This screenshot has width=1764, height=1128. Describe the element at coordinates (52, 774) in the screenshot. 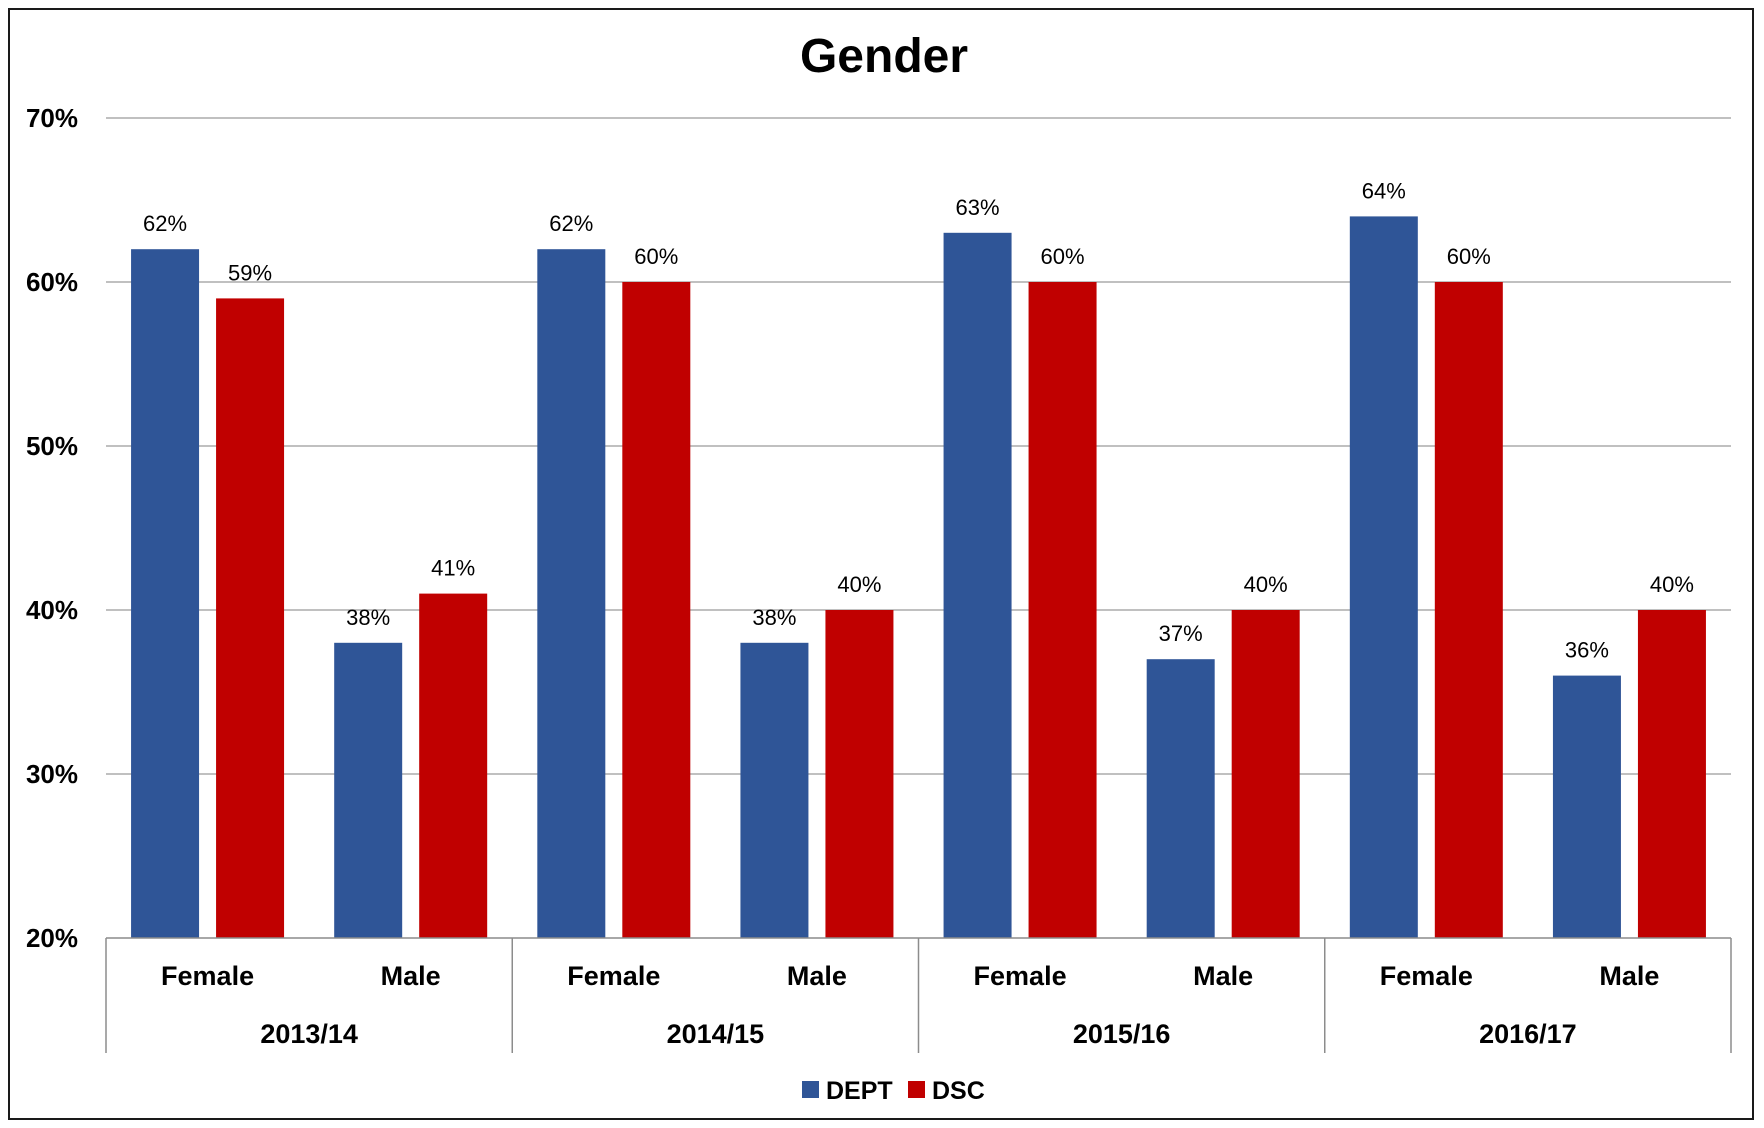

I see `y-tick-label: 30%` at that location.